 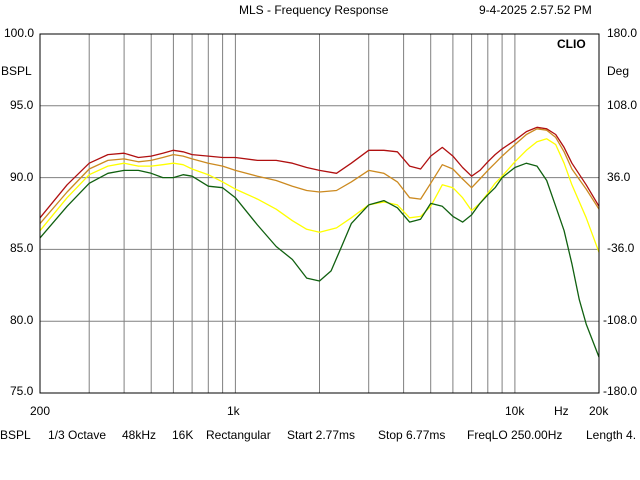 I want to click on right-tick-label: 180.0, so click(x=622, y=33).